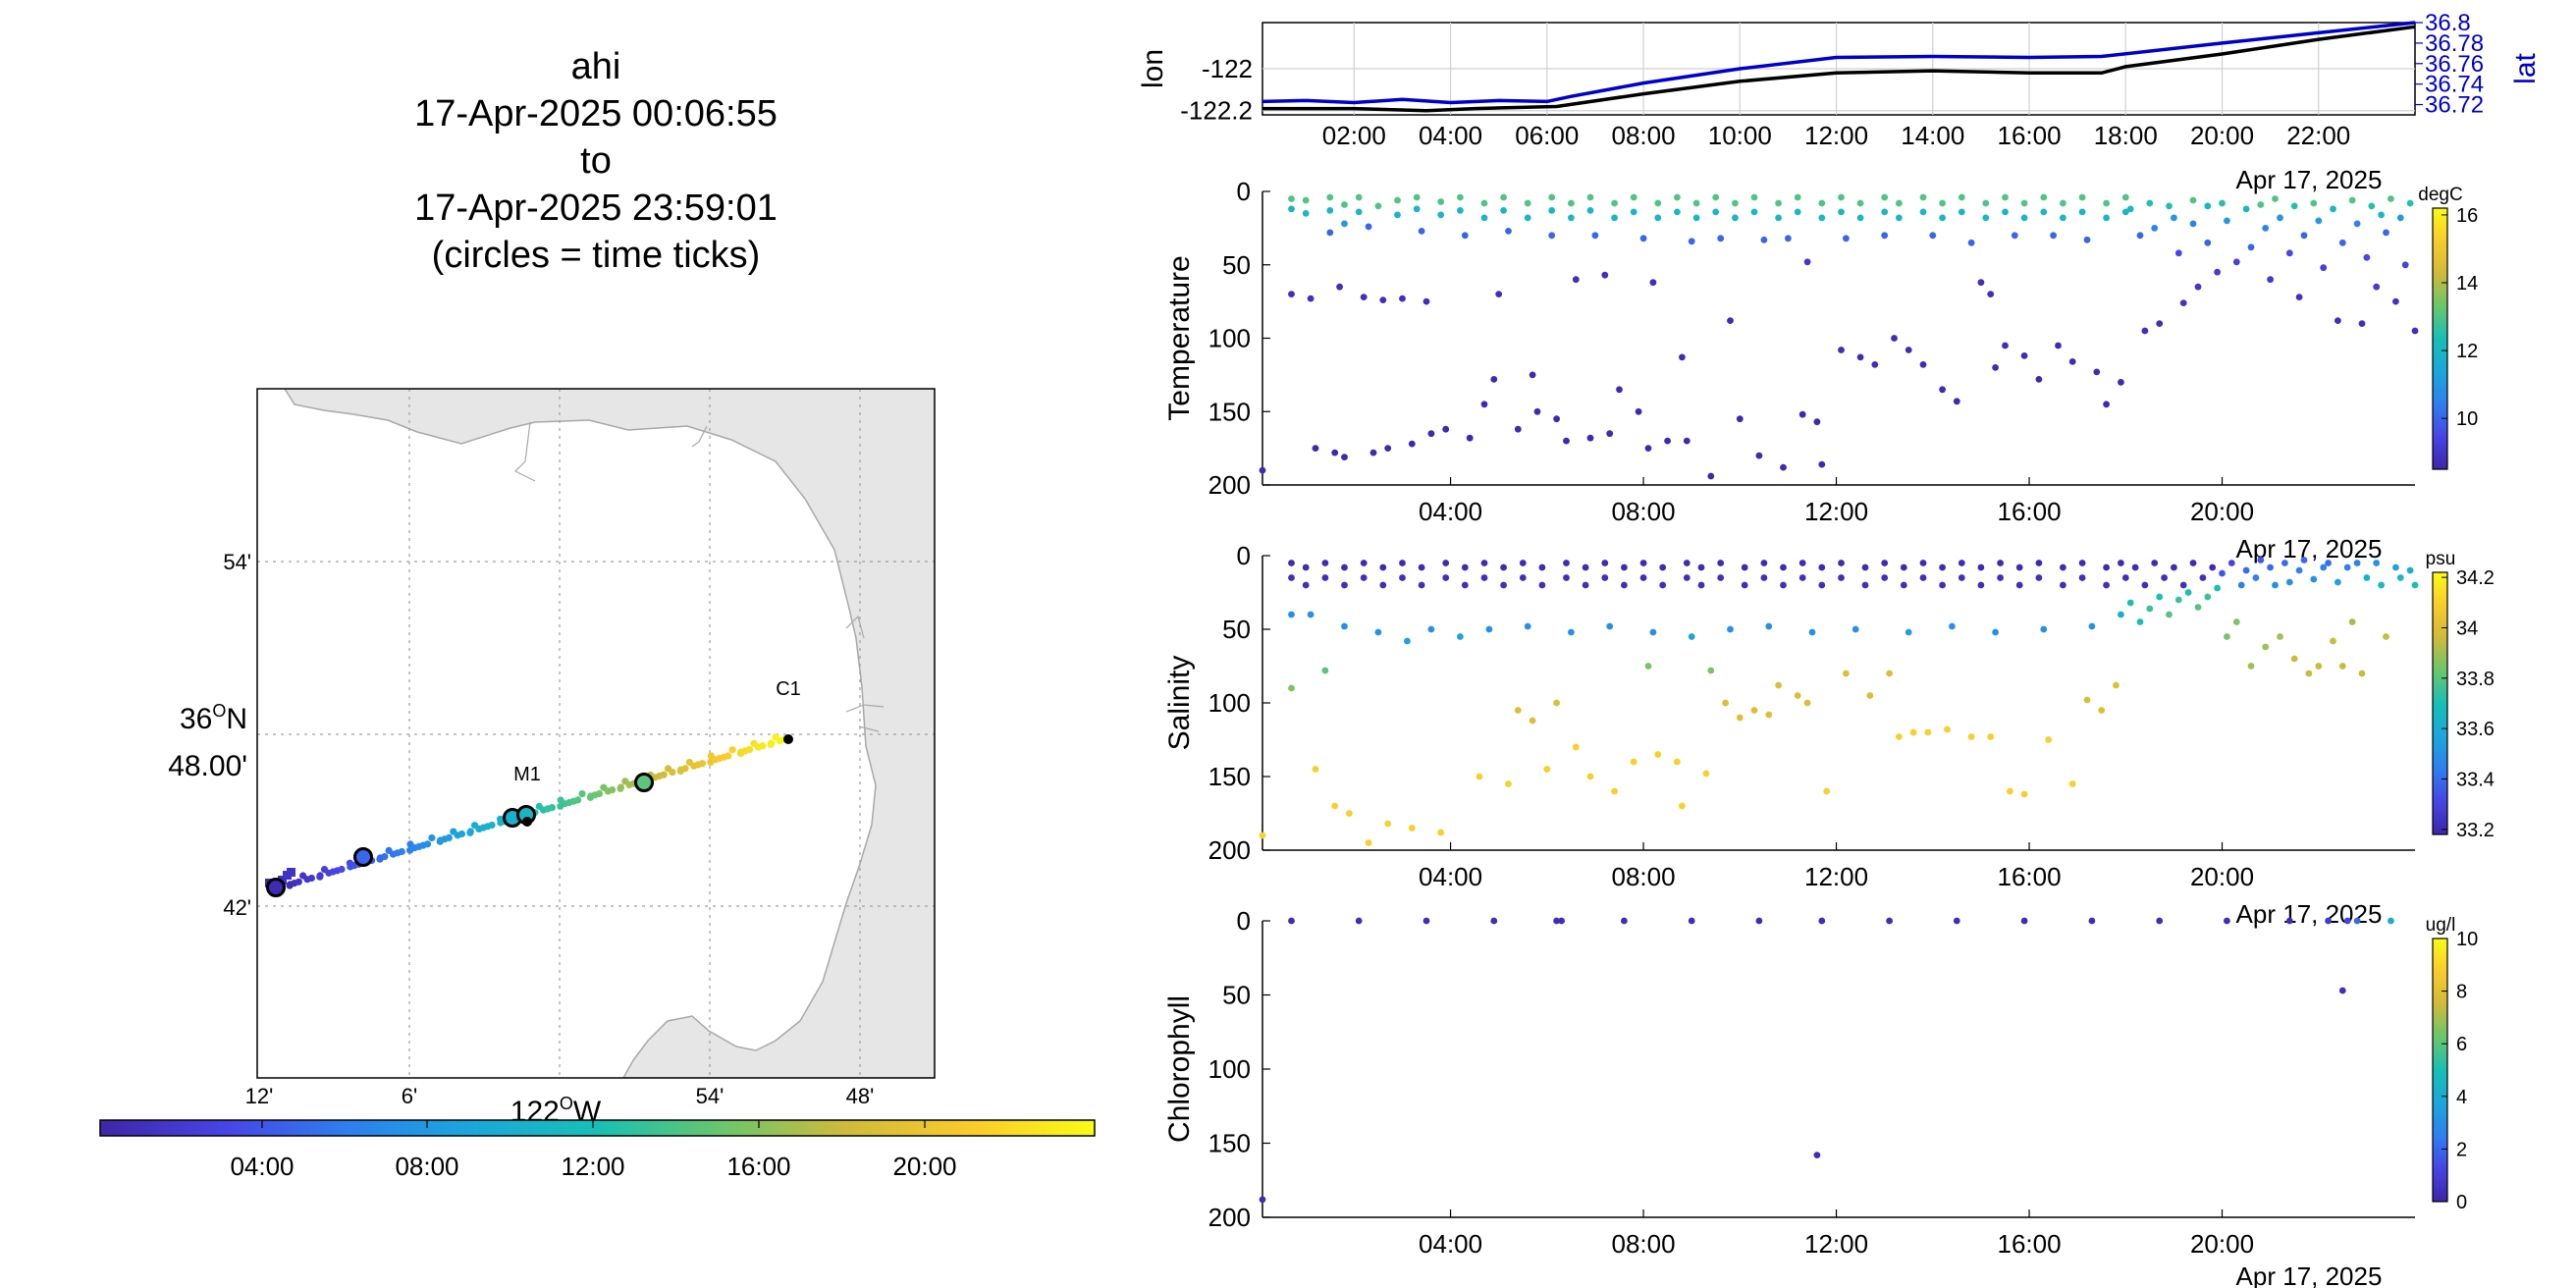 This screenshot has height=1288, width=2576. Describe the element at coordinates (2441, 925) in the screenshot. I see `chlorophyll-units-label: ug/l` at that location.